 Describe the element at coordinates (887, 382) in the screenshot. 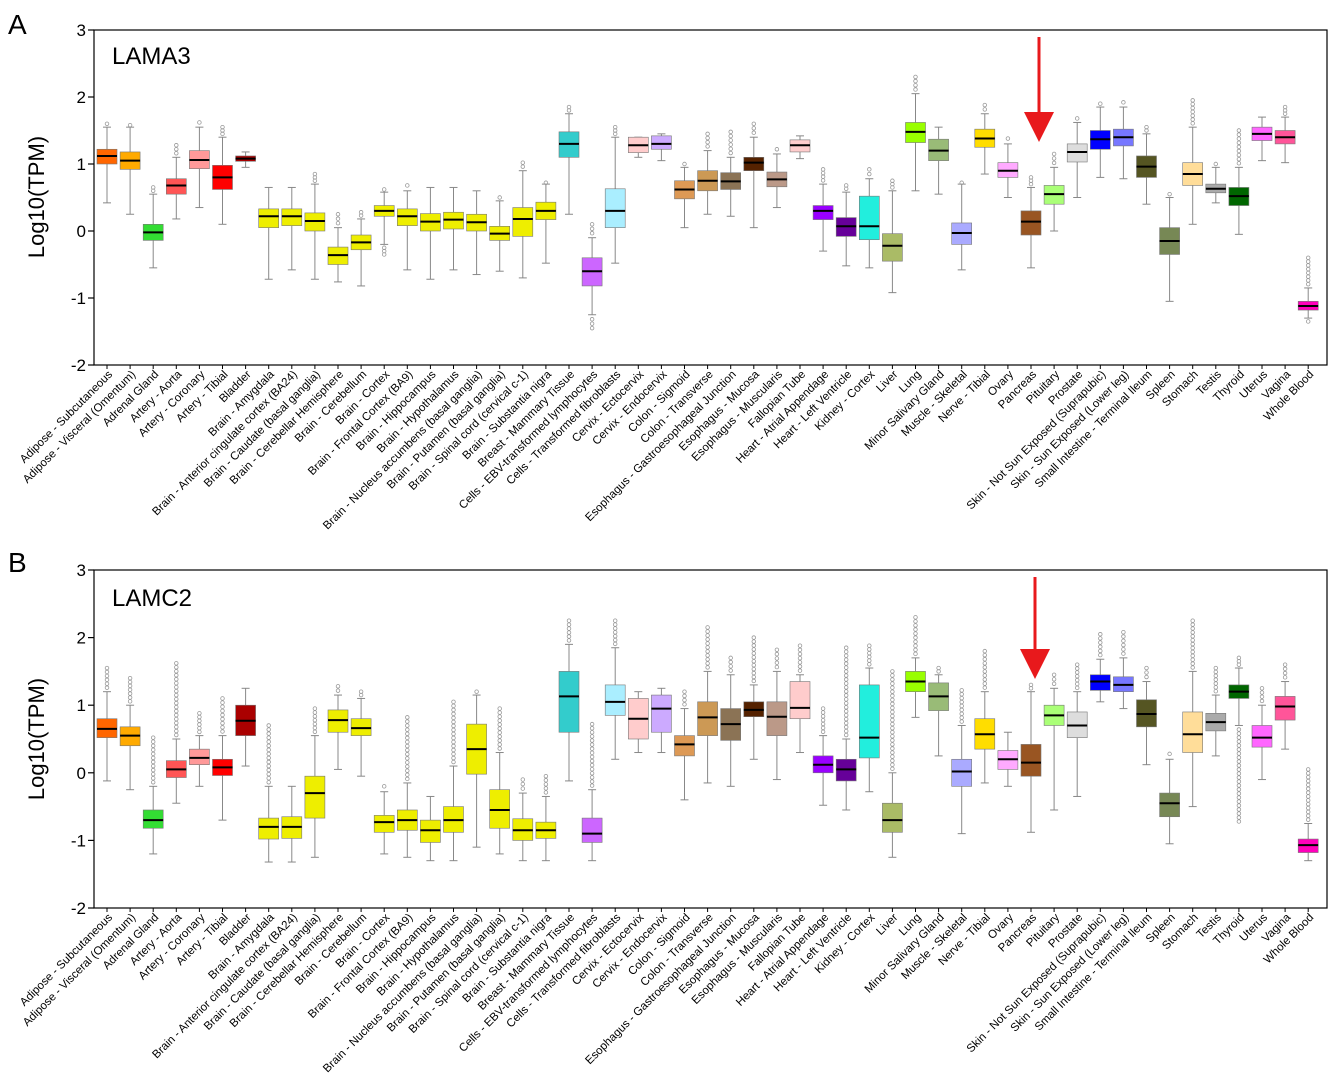

I see `x-tick-label: Liver` at that location.